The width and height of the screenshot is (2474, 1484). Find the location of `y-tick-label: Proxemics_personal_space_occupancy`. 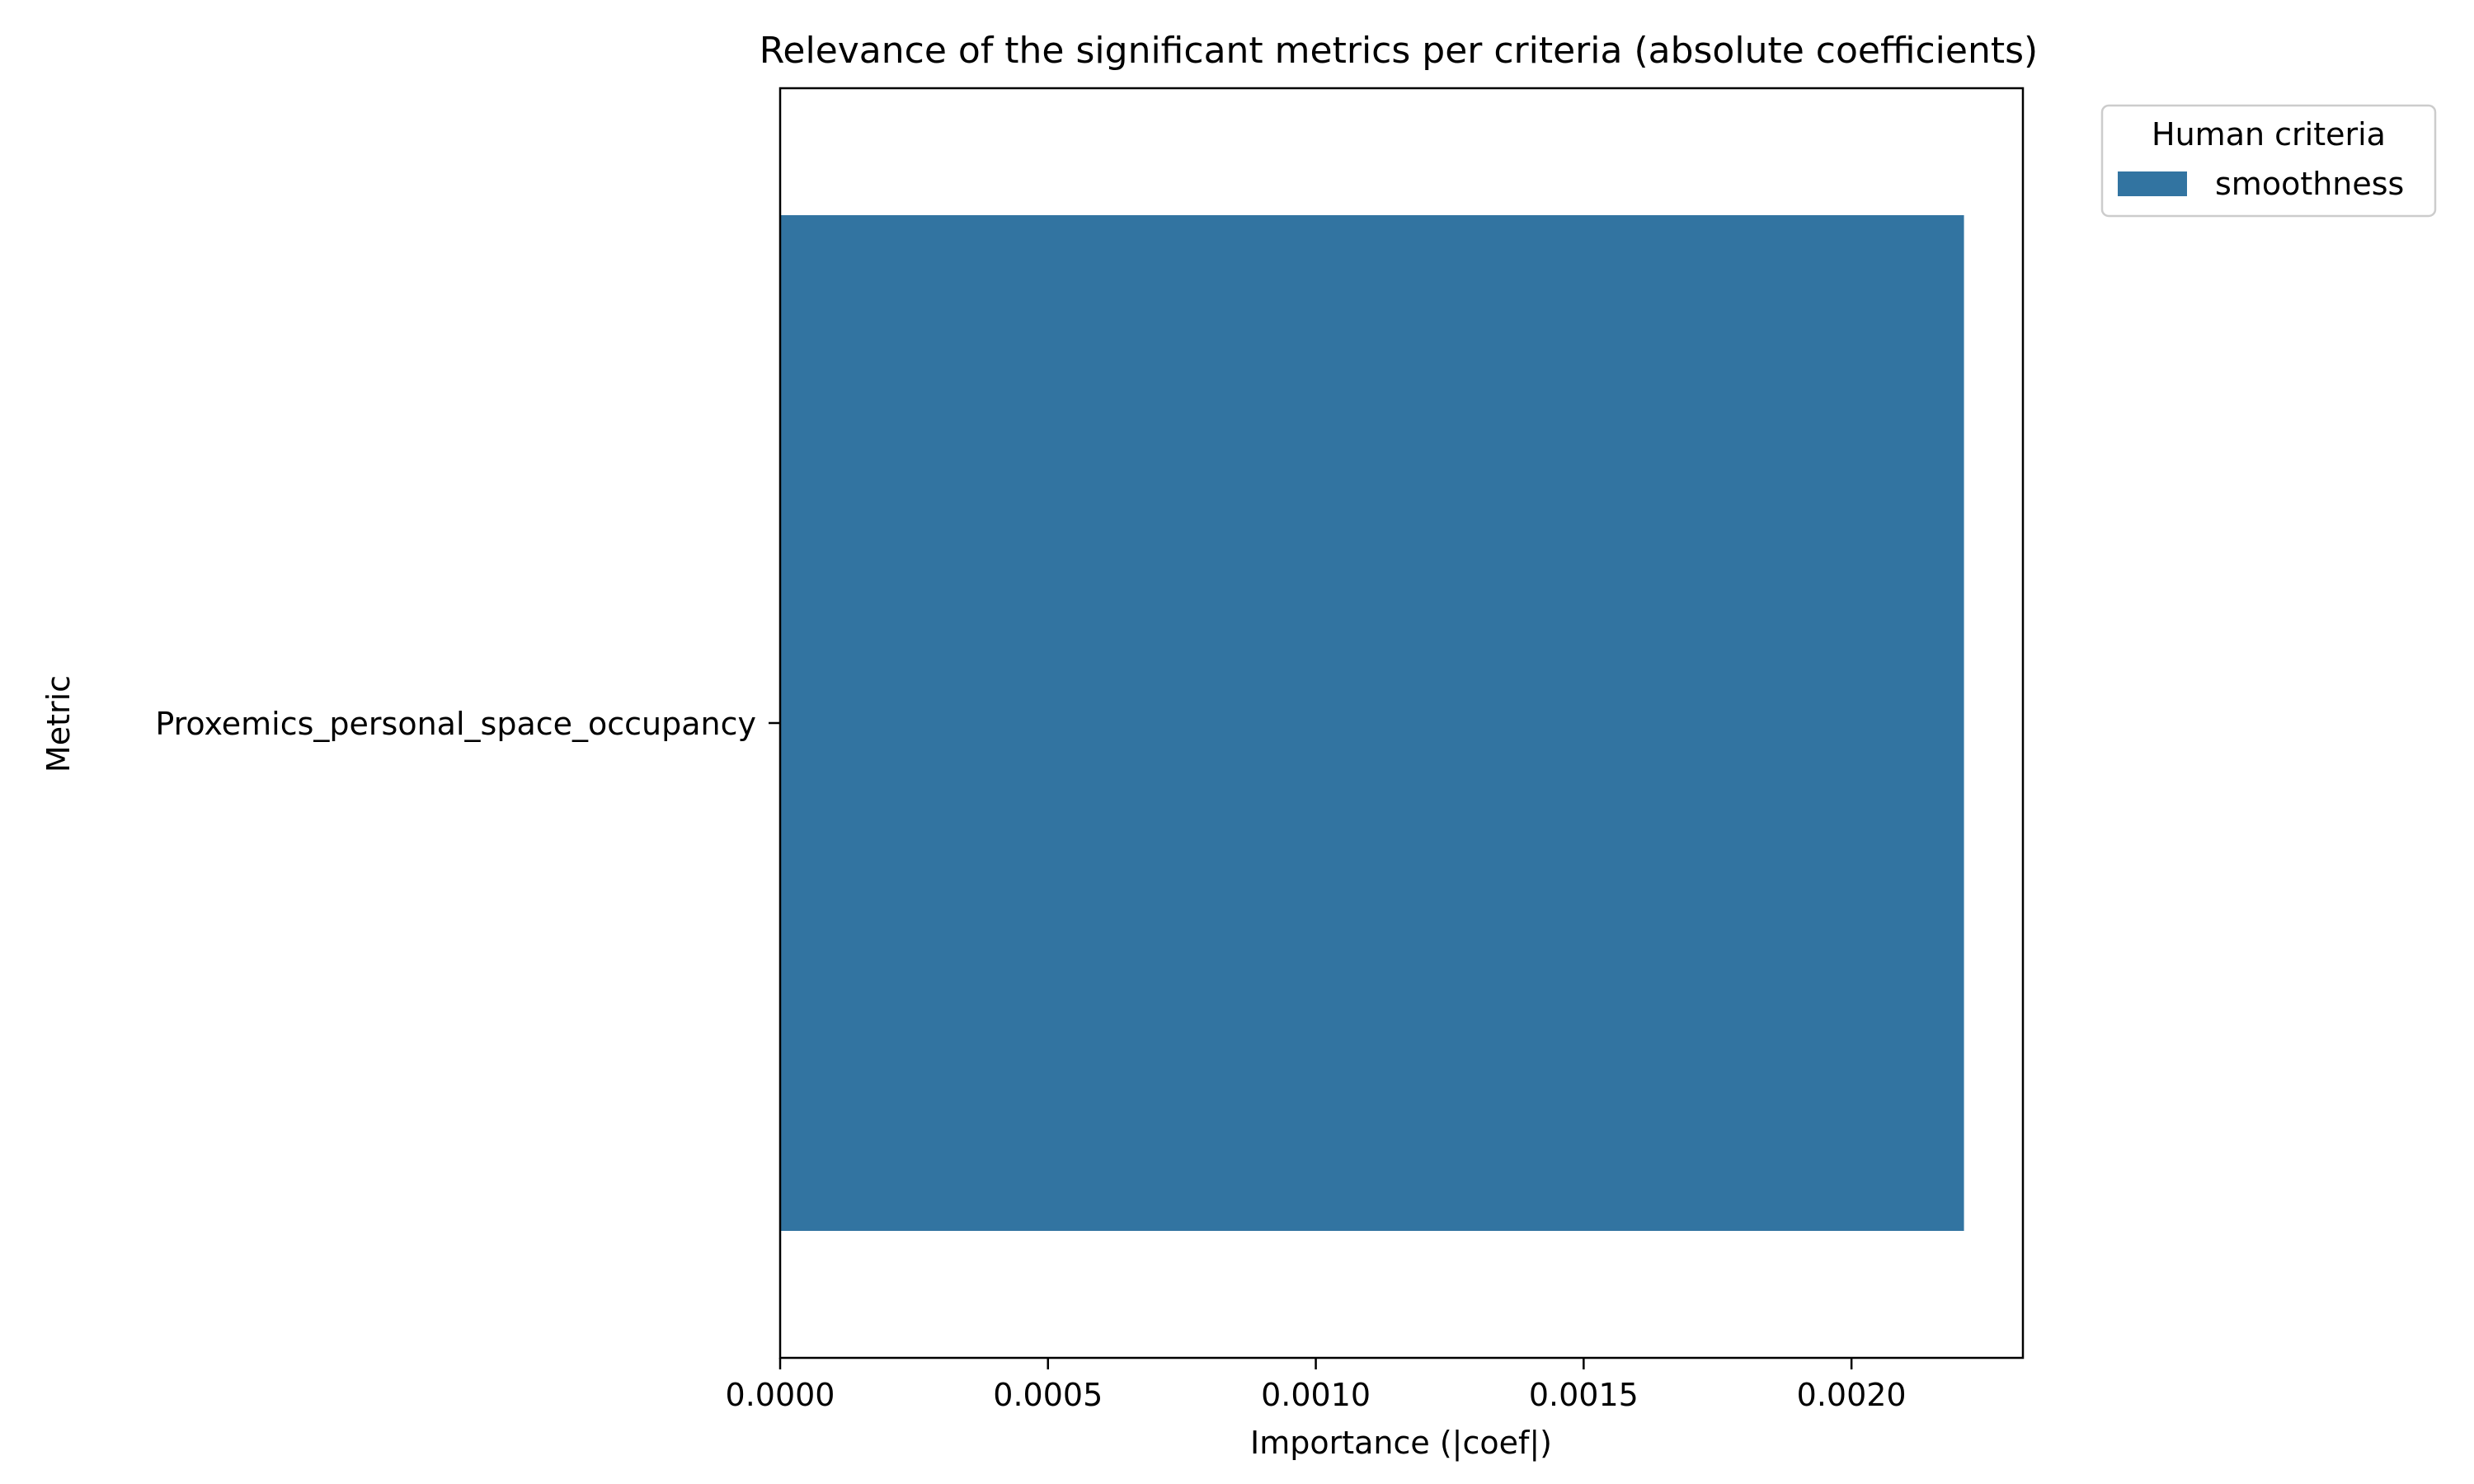

y-tick-label: Proxemics_personal_space_occupancy is located at coordinates (455, 724).